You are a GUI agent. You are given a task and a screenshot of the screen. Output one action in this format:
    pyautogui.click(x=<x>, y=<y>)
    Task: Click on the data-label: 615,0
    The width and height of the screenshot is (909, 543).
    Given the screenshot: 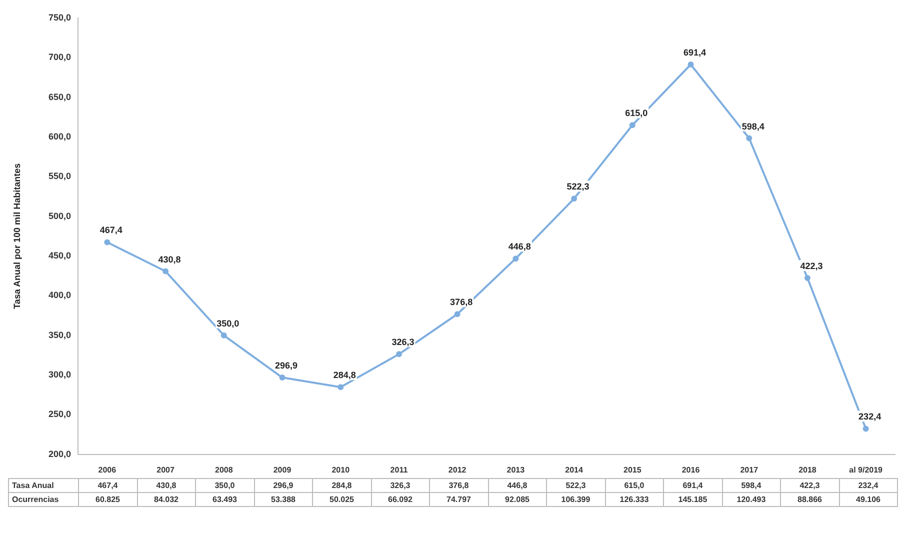 What is the action you would take?
    pyautogui.click(x=634, y=485)
    